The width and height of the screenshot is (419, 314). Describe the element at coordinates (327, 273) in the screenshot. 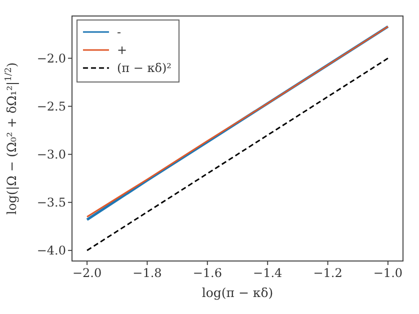

I see `x-tick-label: −1.2` at that location.